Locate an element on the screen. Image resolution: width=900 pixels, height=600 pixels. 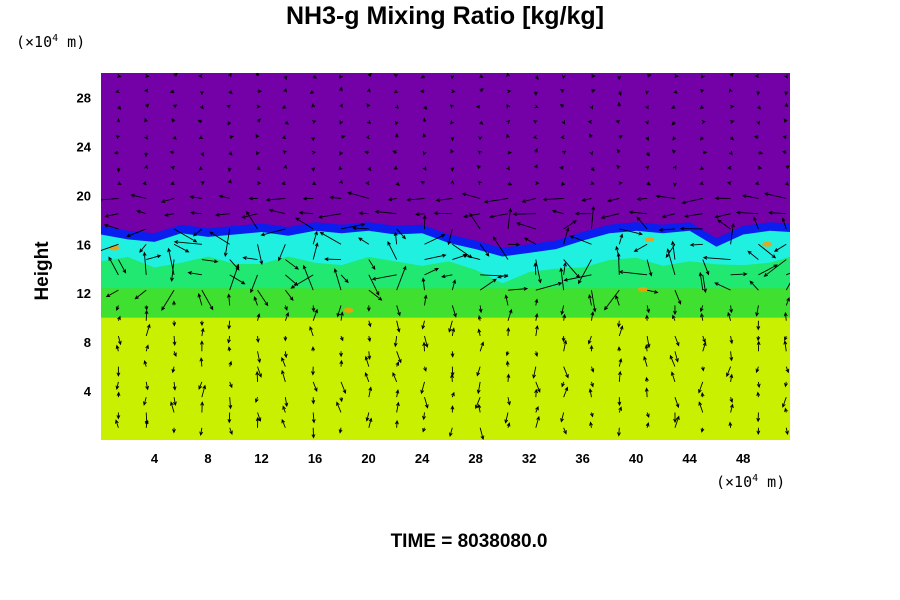
x-tick-label: 36 is located at coordinates (582, 458).